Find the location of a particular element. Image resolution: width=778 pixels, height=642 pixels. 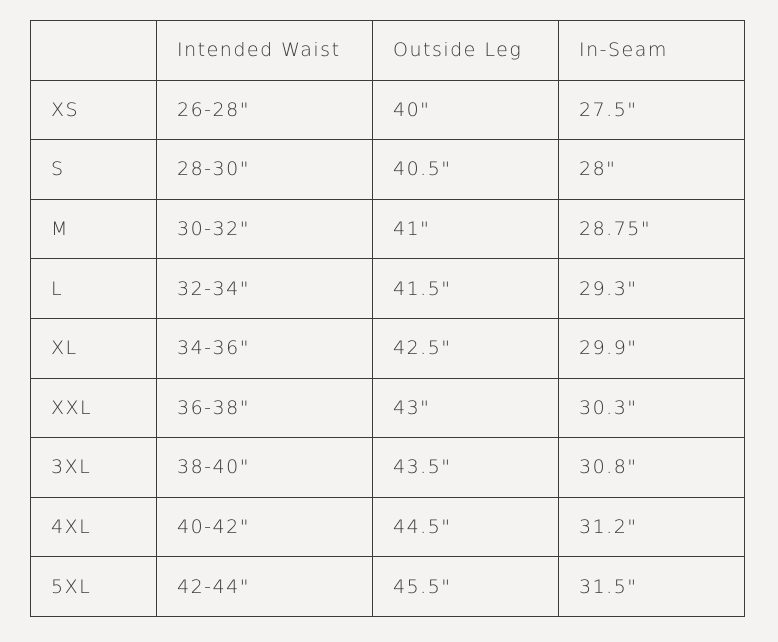

table-cell: 28" is located at coordinates (651, 169).